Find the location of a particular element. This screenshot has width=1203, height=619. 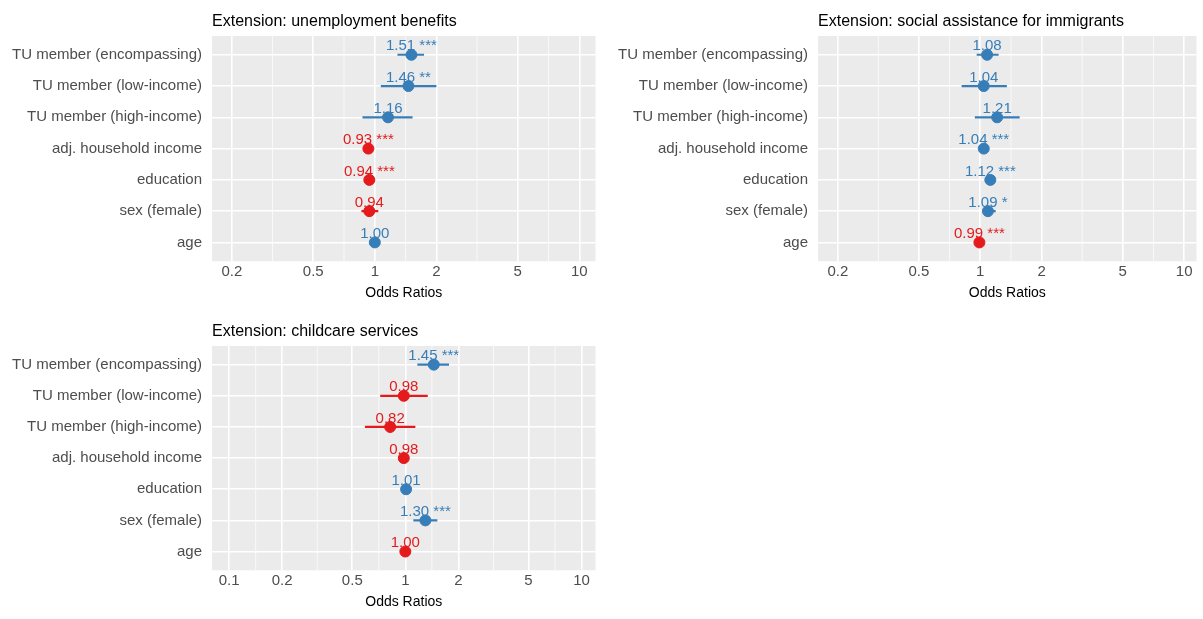

data-label: 0.94 is located at coordinates (369, 201).